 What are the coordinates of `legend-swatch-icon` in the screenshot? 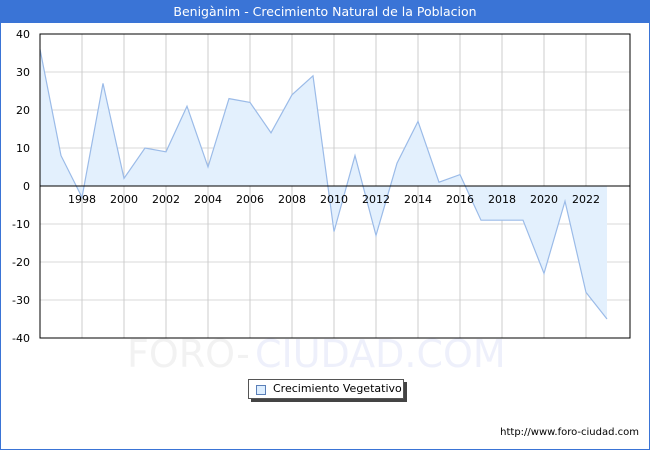 It's located at (261, 390).